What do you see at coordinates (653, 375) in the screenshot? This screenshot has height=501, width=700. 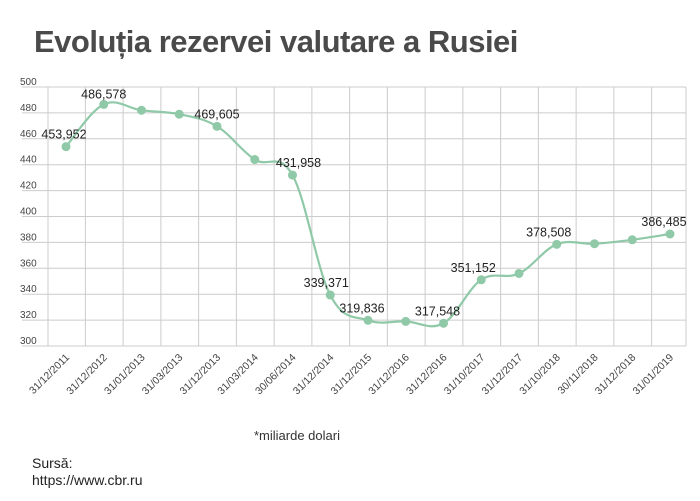 I see `x-tick-label: 31/01/2019` at bounding box center [653, 375].